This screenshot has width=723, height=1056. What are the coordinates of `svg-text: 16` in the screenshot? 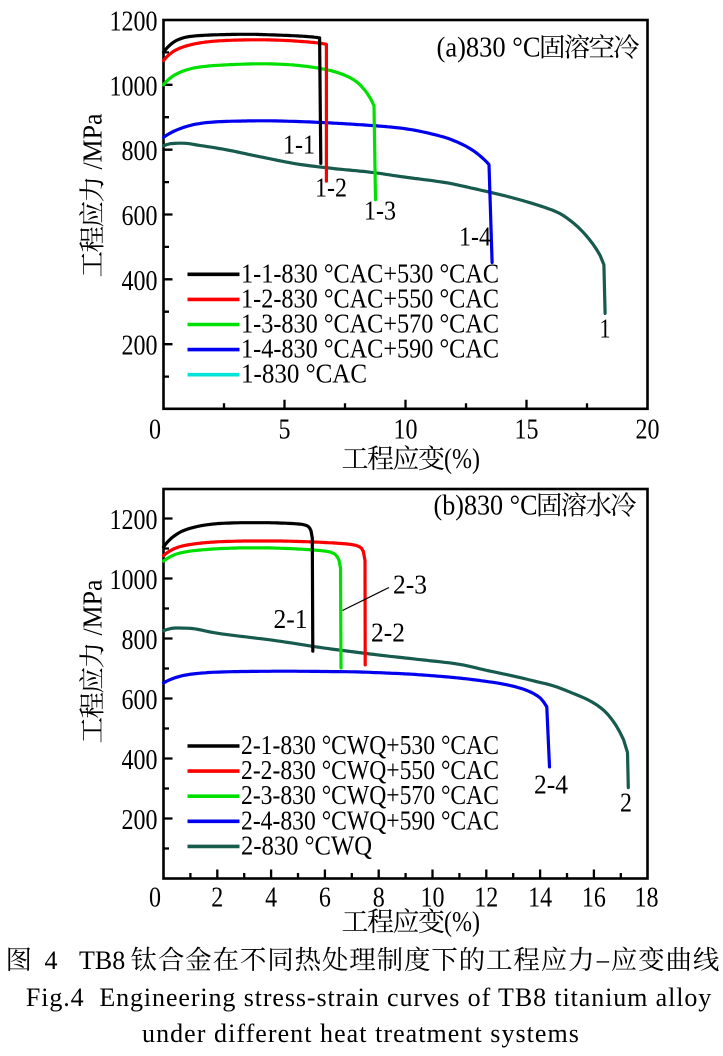 It's located at (594, 898).